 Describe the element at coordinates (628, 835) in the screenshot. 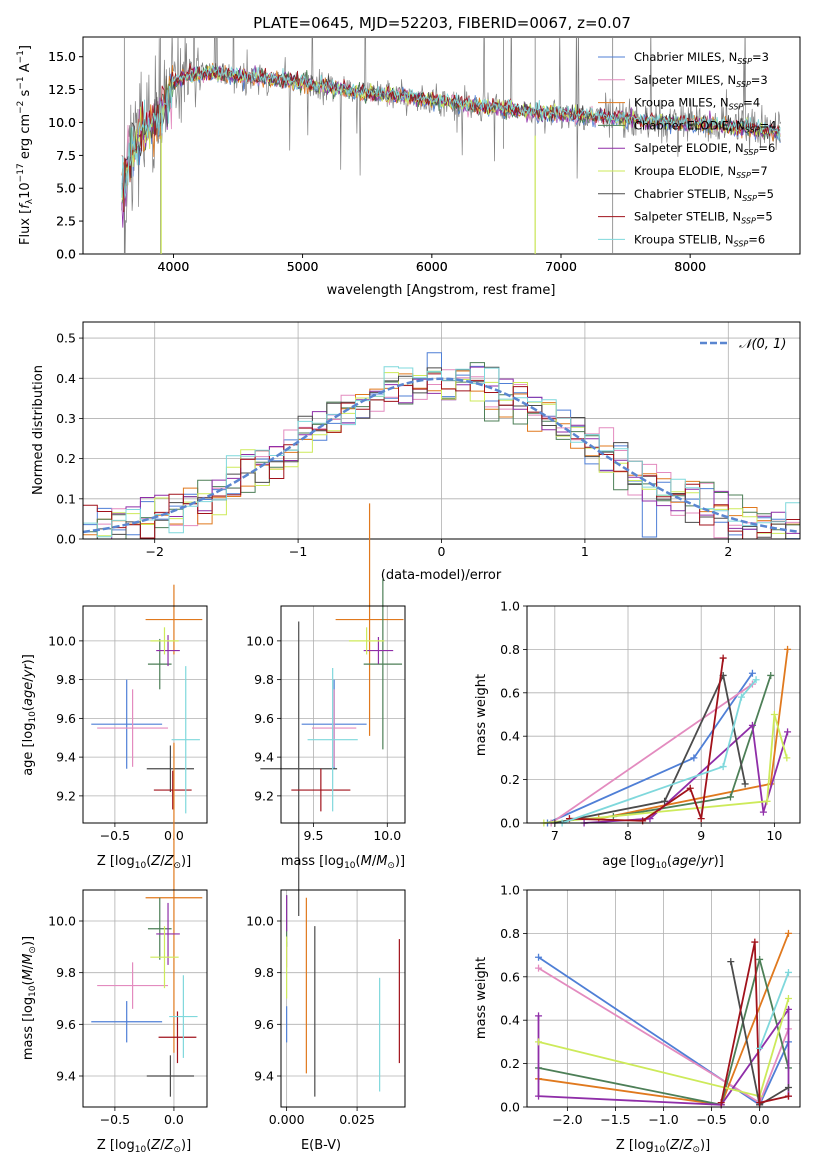

I see `x-tick-label: 8` at that location.